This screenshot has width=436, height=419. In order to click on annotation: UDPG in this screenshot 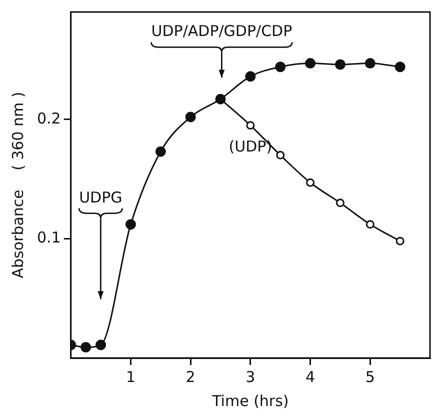, I will do `click(100, 197)`.